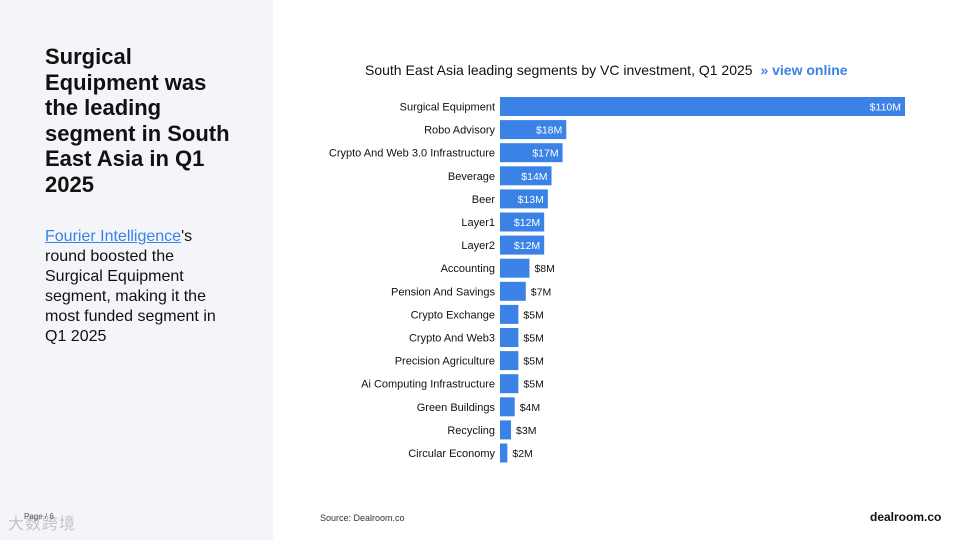 This screenshot has height=540, width=960. What do you see at coordinates (545, 154) in the screenshot?
I see `value-label: $17M` at bounding box center [545, 154].